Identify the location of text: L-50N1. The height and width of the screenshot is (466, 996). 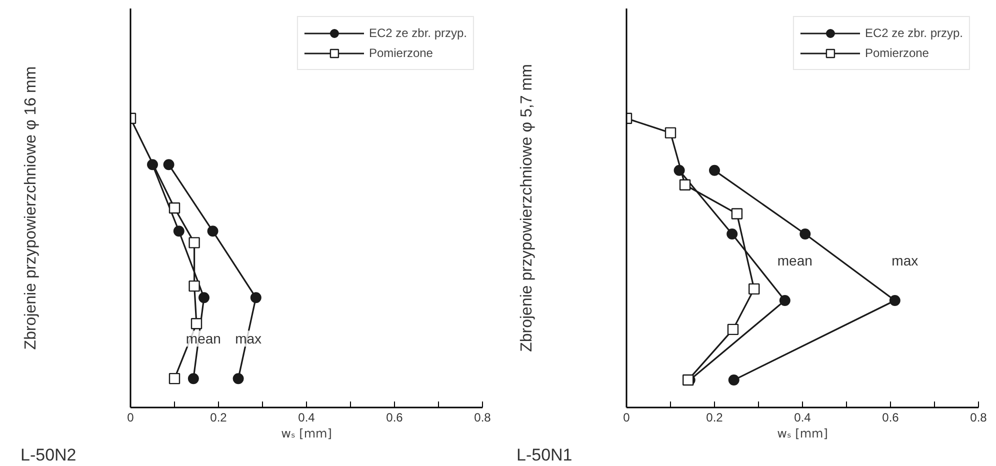
(544, 455).